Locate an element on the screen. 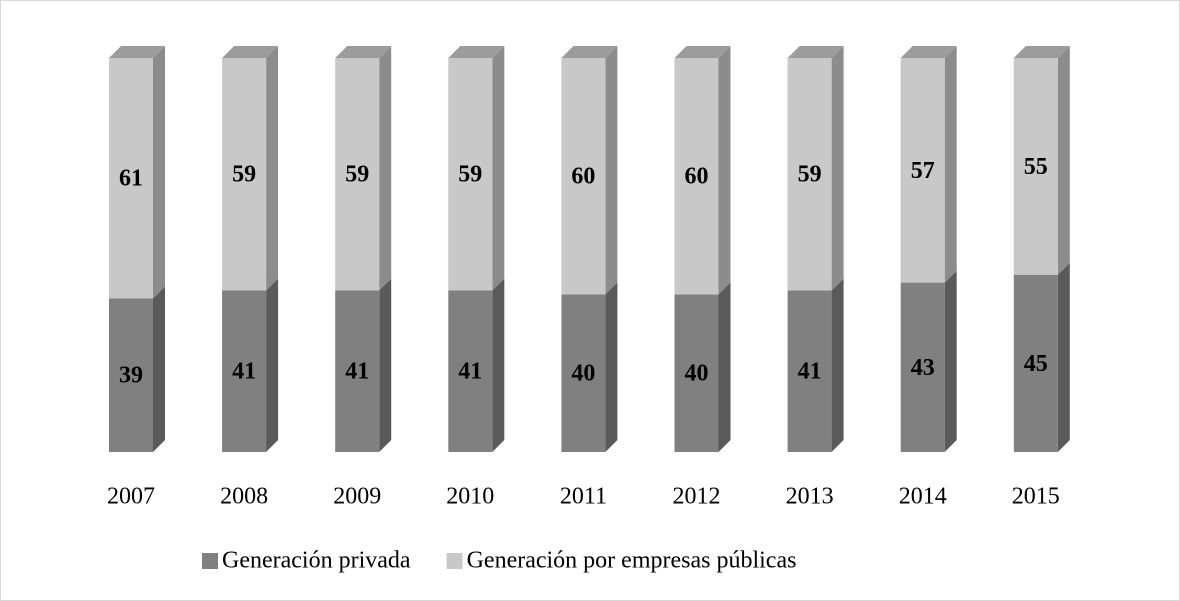 The height and width of the screenshot is (601, 1180). x-tick-label: 2014 is located at coordinates (923, 497).